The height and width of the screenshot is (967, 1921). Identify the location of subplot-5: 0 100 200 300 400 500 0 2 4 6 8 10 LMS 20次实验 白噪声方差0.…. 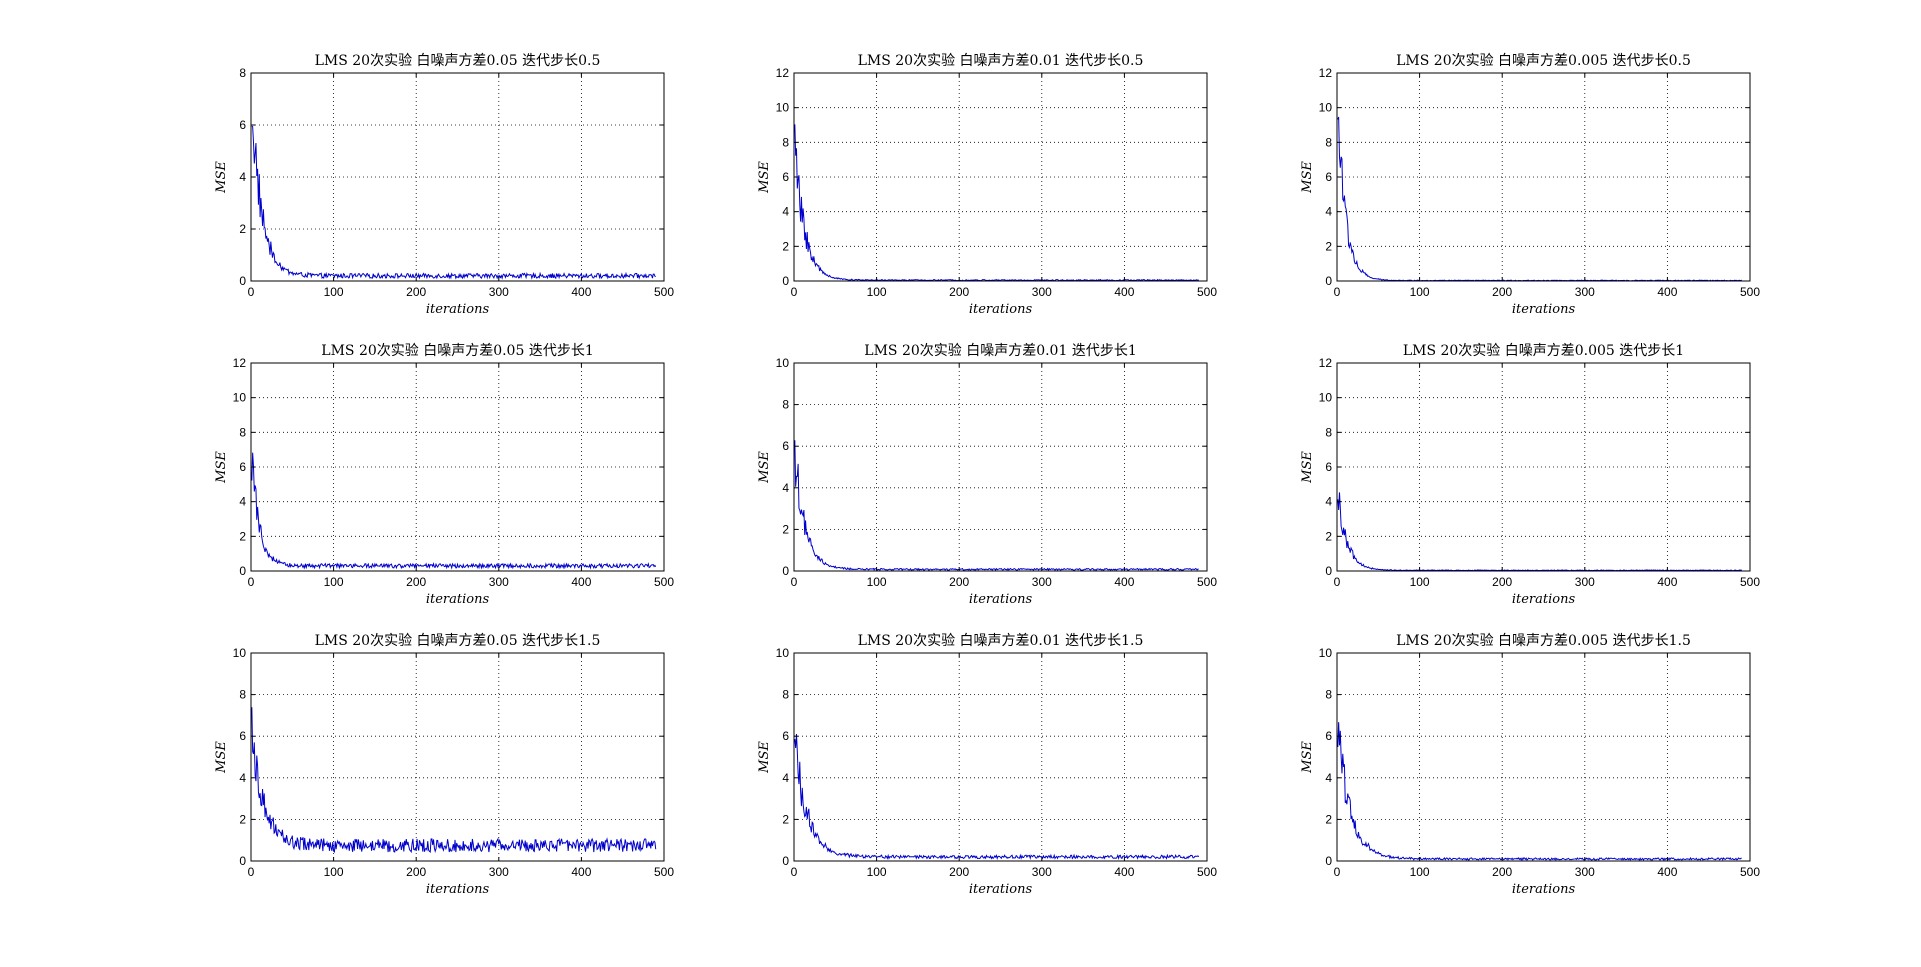
(987, 475).